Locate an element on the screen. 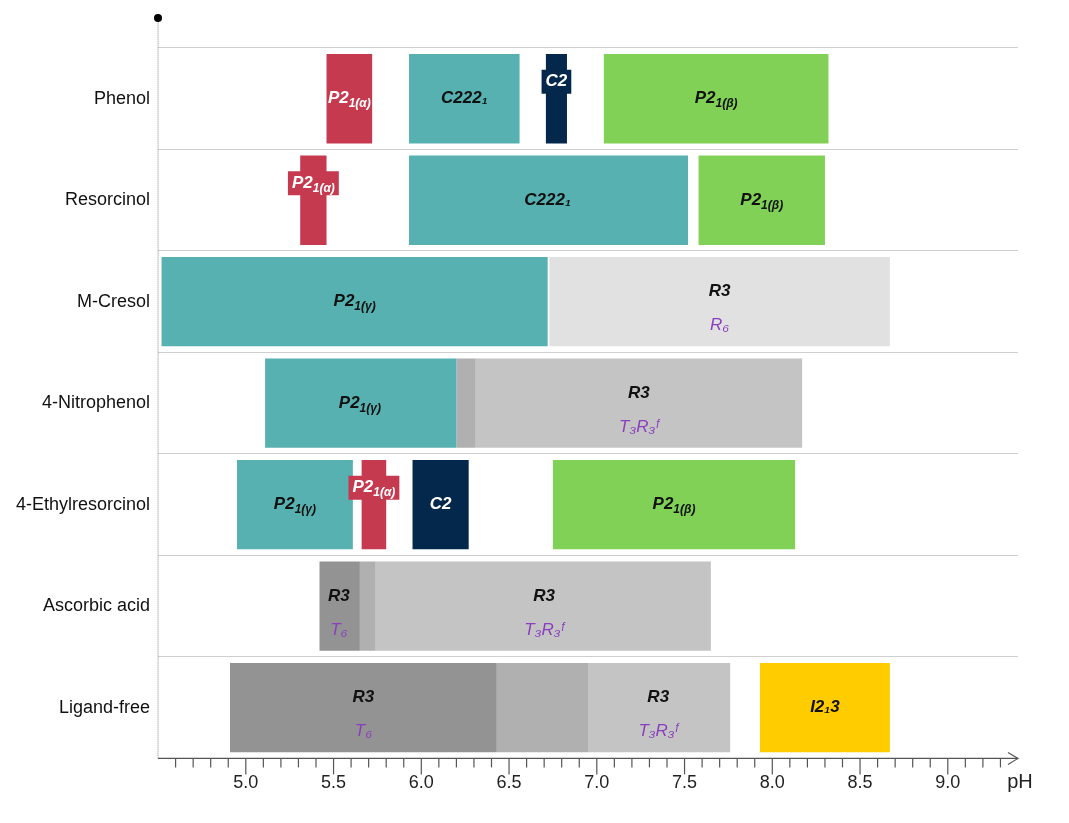  x-tick-label: 6.5 is located at coordinates (509, 782).